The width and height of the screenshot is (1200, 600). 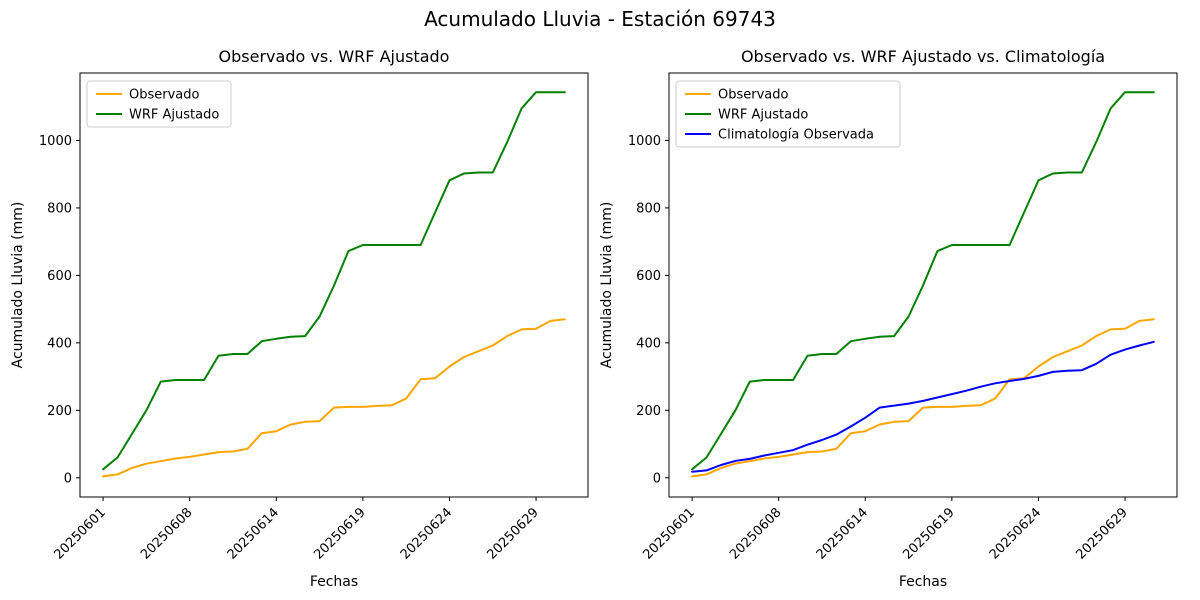 I want to click on subplot-title: Observado vs. WRF Ajustado, so click(x=334, y=56).